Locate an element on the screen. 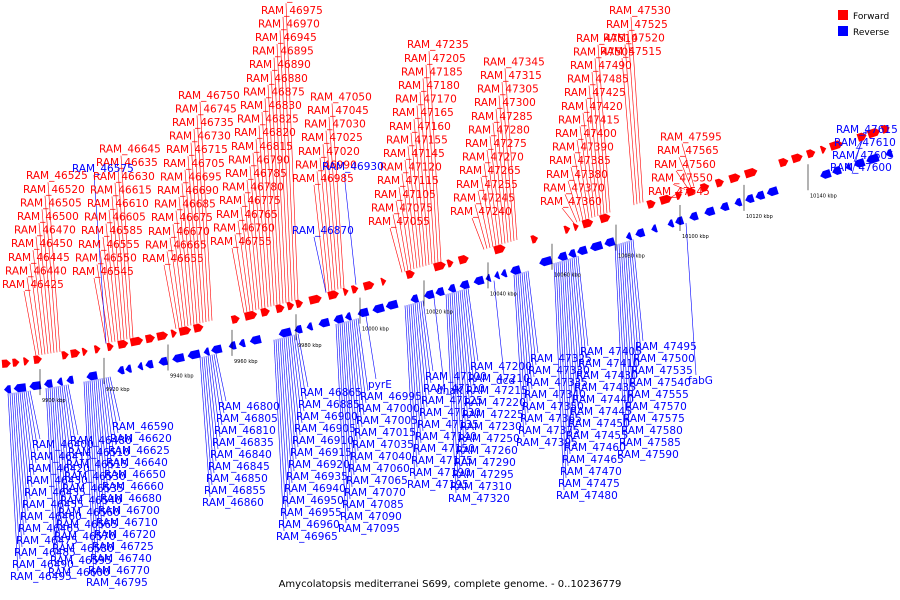 Image resolution: width=900 pixels, height=600 pixels. gene-label: RAM_47320 is located at coordinates (479, 499).